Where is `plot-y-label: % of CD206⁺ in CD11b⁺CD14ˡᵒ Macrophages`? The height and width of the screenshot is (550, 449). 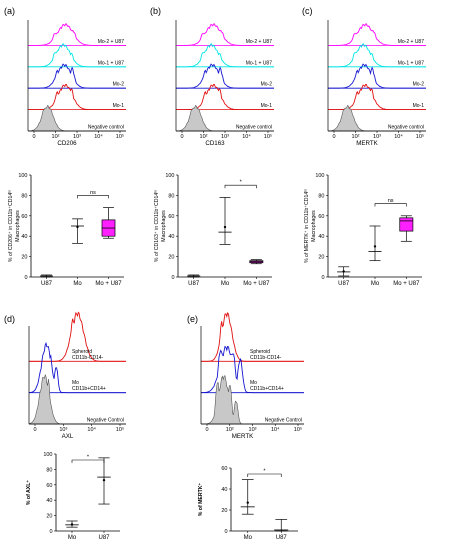
plot-y-label: % of CD206⁺ in CD11b⁺CD14ˡᵒ Macrophages is located at coordinates (14, 226).